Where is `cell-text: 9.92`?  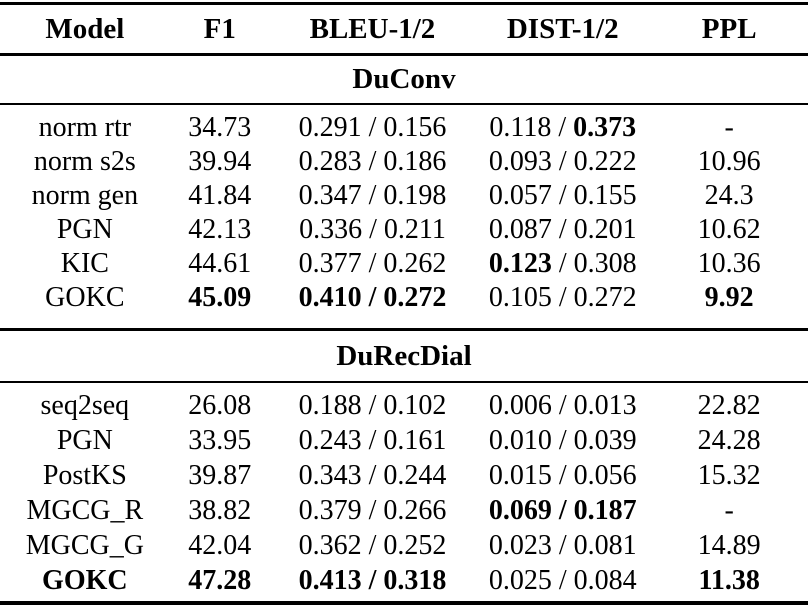
cell-text: 9.92 is located at coordinates (729, 297).